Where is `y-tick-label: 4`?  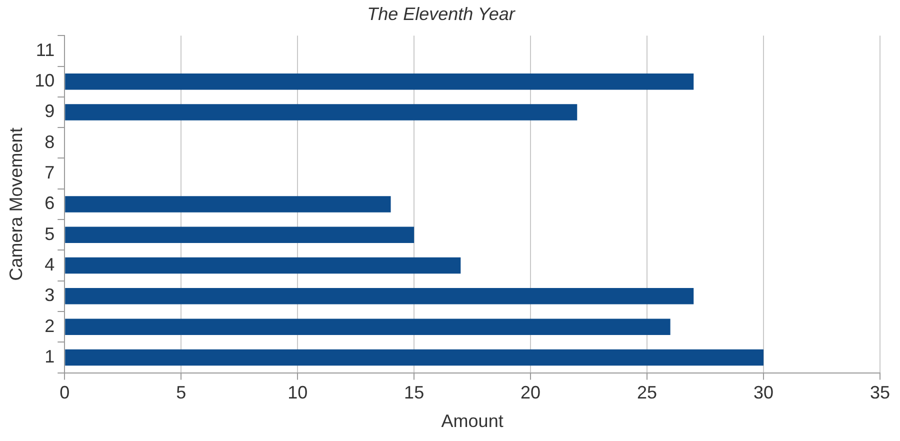 y-tick-label: 4 is located at coordinates (49, 264).